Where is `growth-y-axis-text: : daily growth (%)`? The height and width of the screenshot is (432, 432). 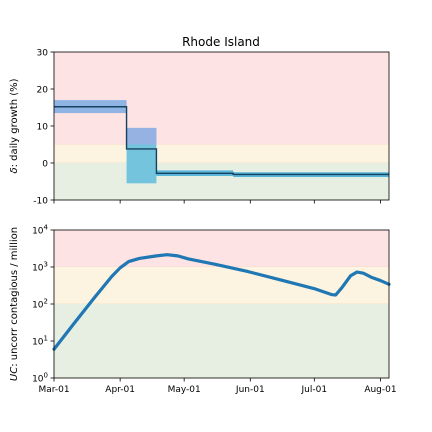 growth-y-axis-text: : daily growth (%) is located at coordinates (14, 122).